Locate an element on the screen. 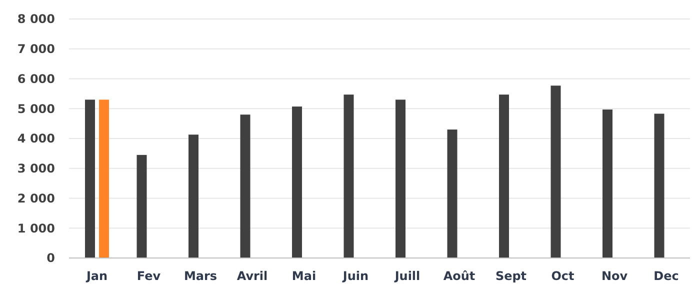  x-tick-label: Fev is located at coordinates (148, 276).